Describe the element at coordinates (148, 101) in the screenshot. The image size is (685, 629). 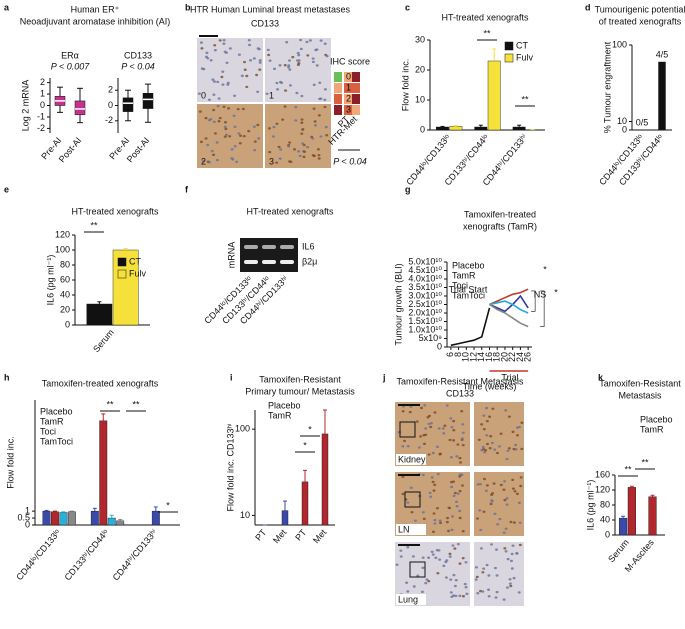
I see `box` at that location.